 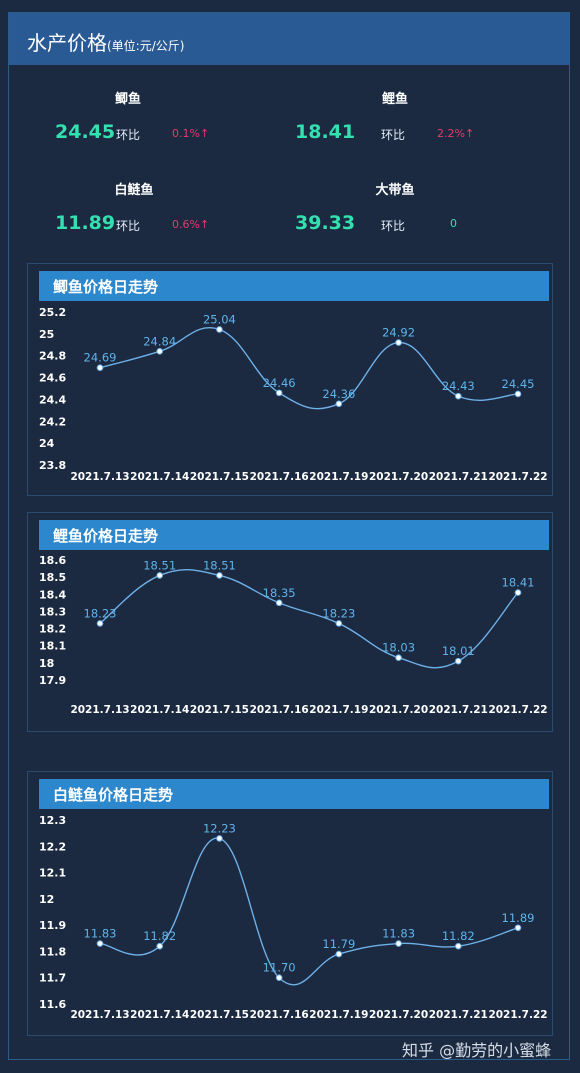 What do you see at coordinates (518, 918) in the screenshot?
I see `data-label: 11.89` at bounding box center [518, 918].